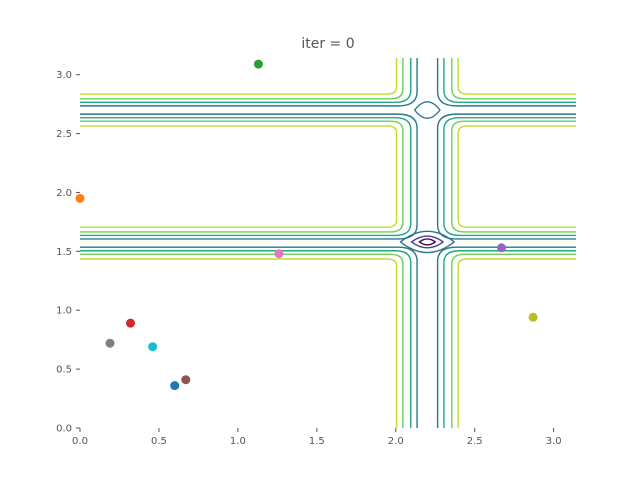  I want to click on x-tick-label: 0.5, so click(159, 441).